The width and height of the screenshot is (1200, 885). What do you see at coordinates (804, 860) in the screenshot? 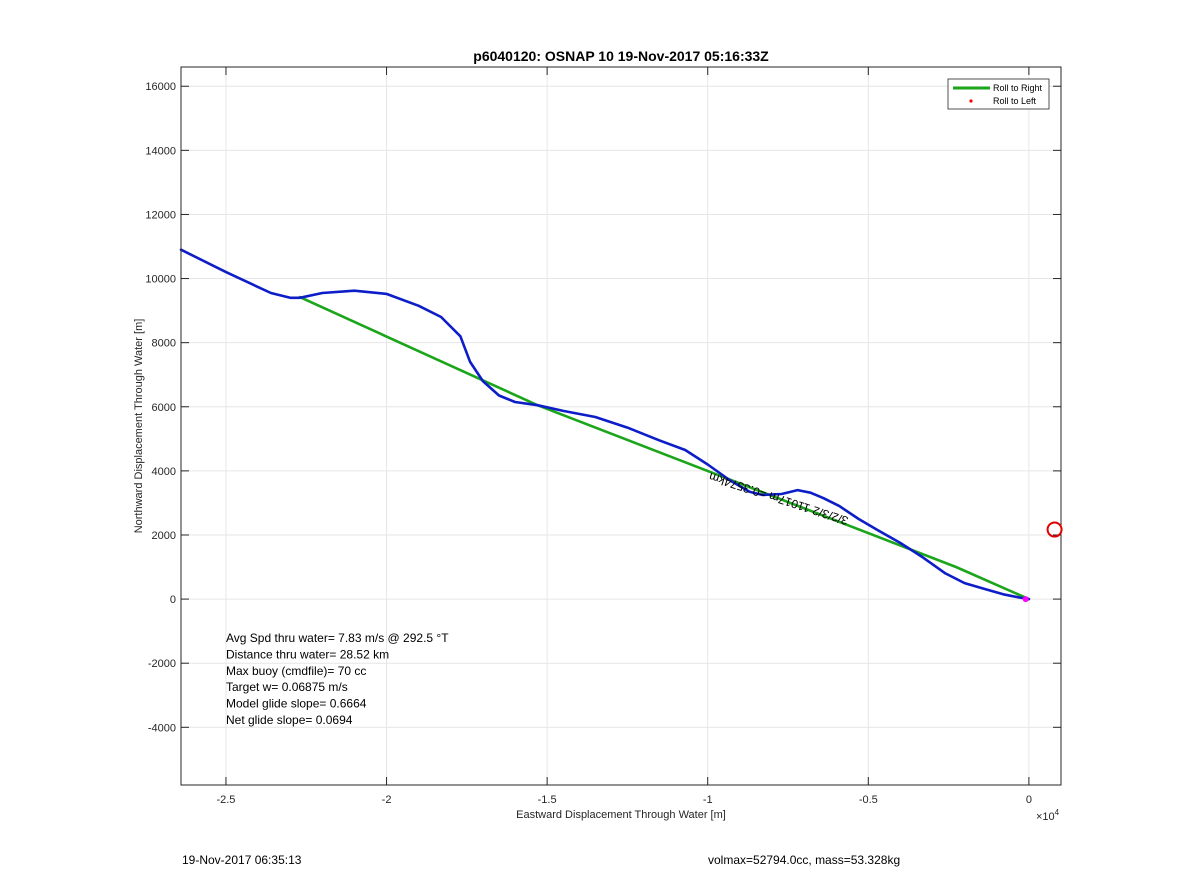
I see `footer-volmax-mass: volmax=52794.0cc, mass=53.328kg` at bounding box center [804, 860].